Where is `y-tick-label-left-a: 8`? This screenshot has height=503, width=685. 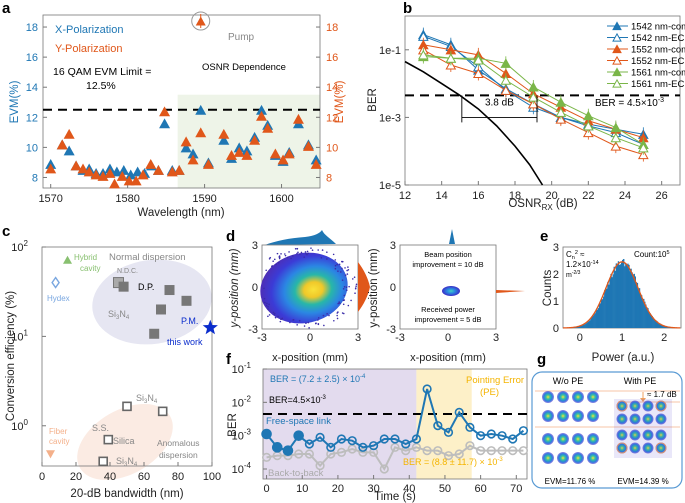
y-tick-label-left-a: 8 is located at coordinates (35, 178).